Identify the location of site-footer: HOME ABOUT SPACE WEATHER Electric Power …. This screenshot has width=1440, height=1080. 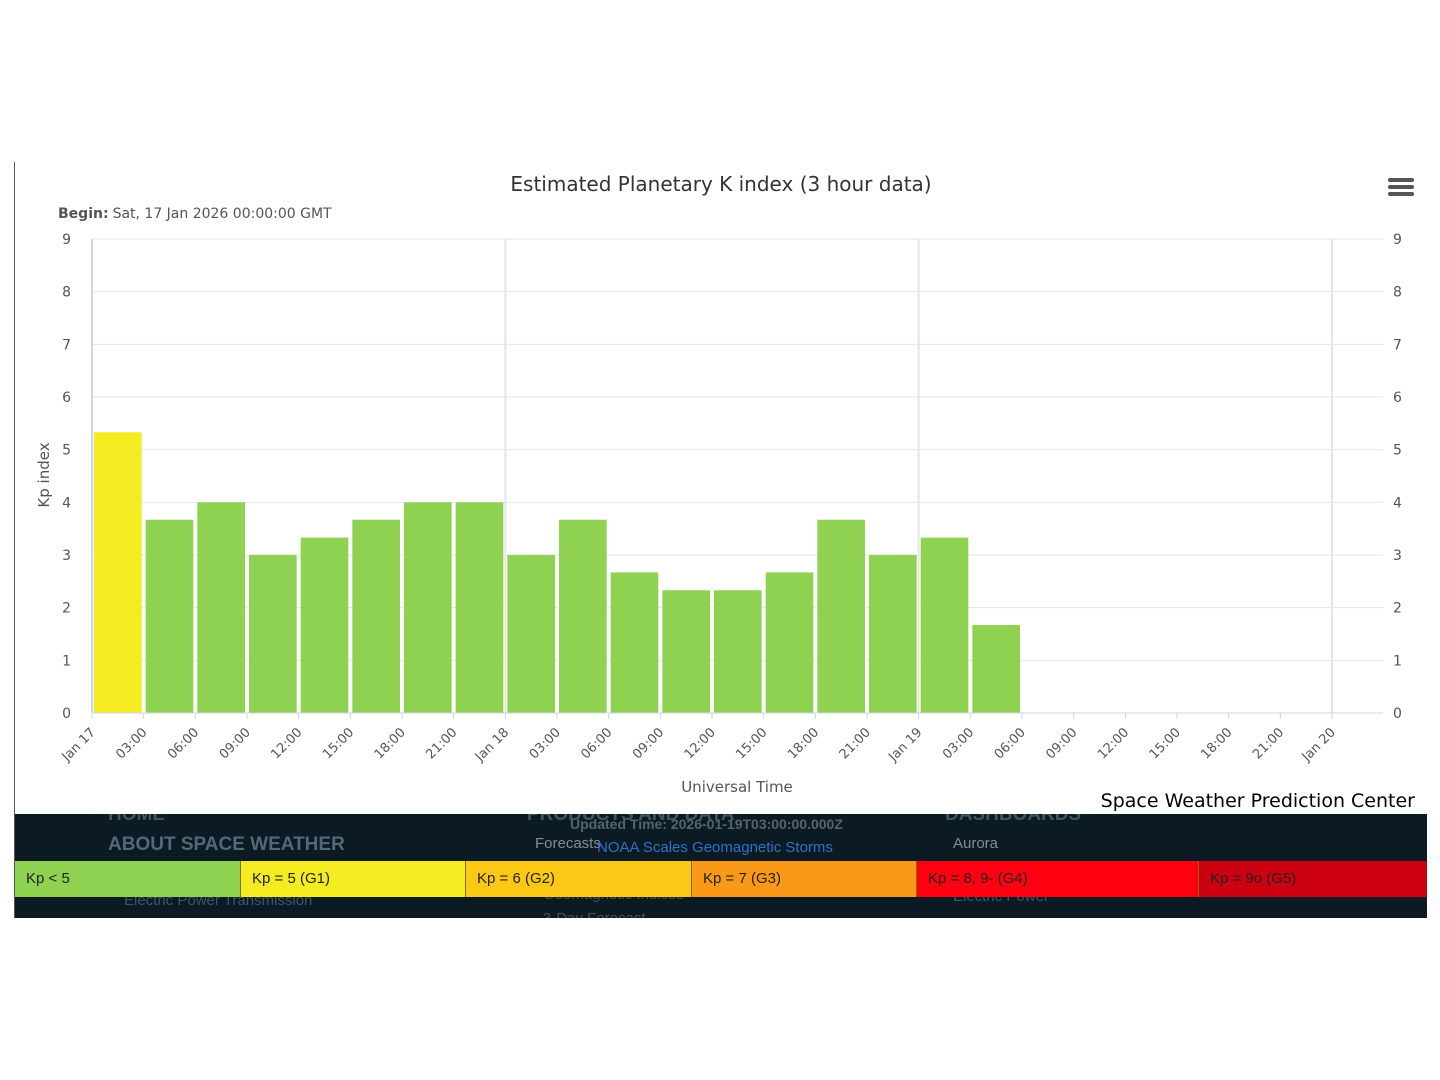
(720, 866).